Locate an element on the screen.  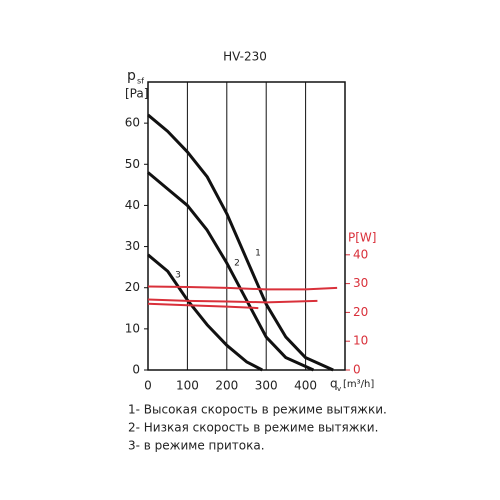
y2-label: P[W] is located at coordinates (362, 238).